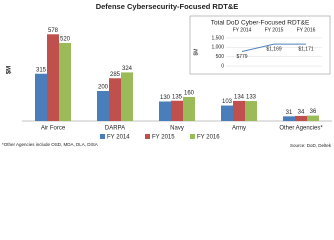 This screenshot has width=334, height=240. Describe the element at coordinates (10, 70) in the screenshot. I see `y-axis-label: $M` at that location.